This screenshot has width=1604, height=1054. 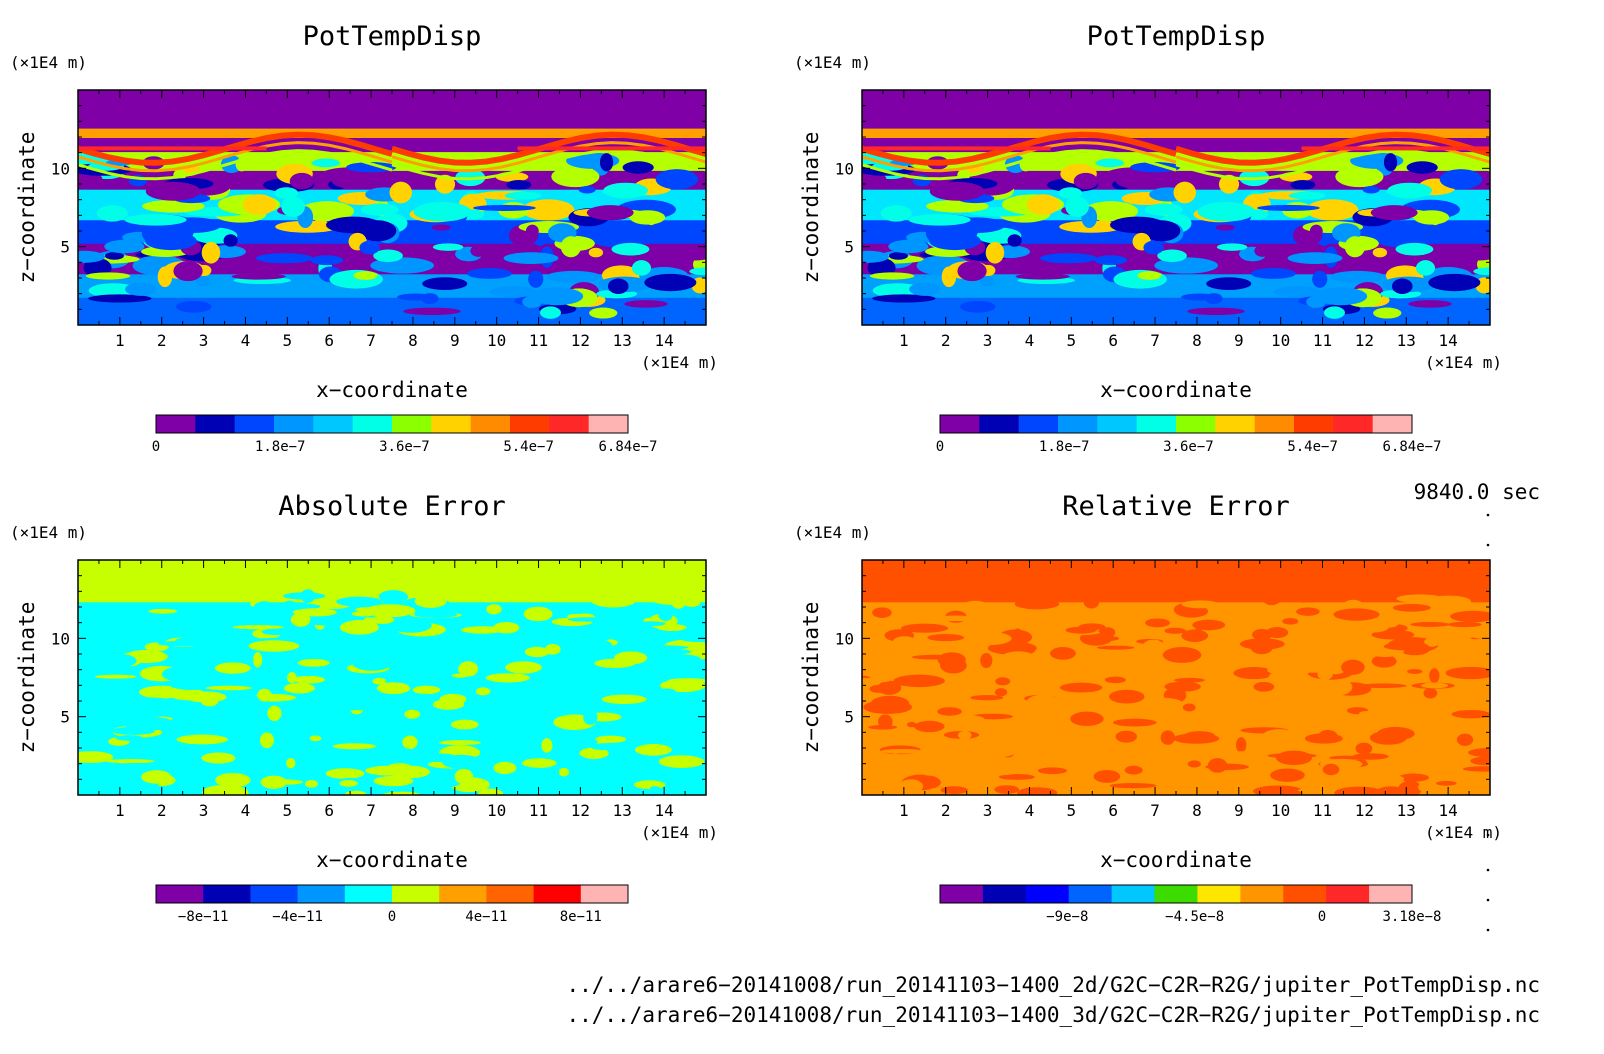 I want to click on y-tick-label: 5, so click(x=65, y=247).